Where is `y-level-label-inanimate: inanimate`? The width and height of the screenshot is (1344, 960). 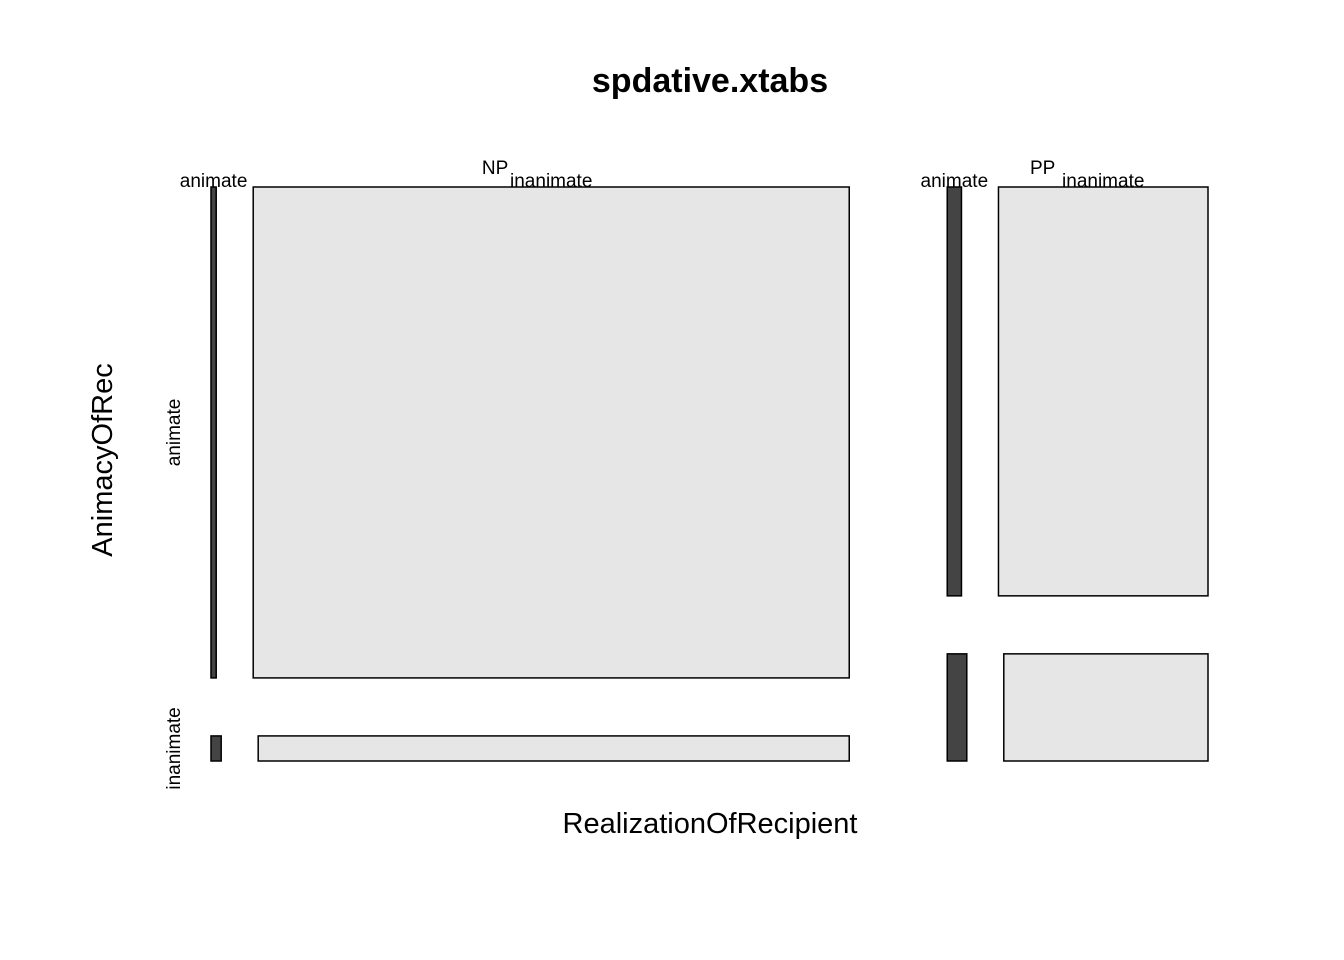 y-level-label-inanimate: inanimate is located at coordinates (174, 748).